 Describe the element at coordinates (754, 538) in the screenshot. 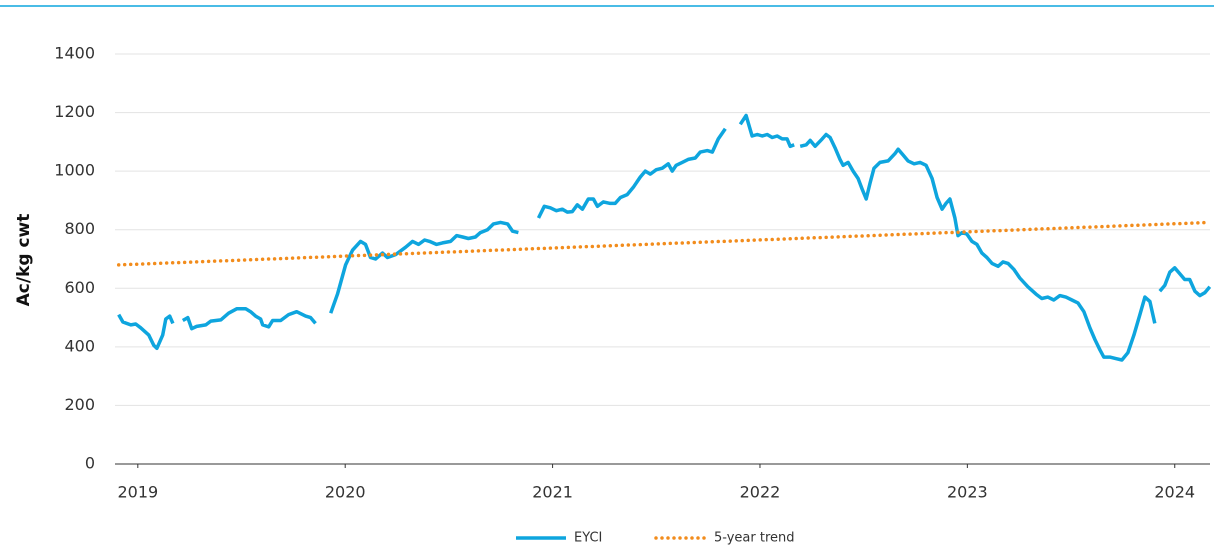

I see `legend-label: 5-year trend` at that location.